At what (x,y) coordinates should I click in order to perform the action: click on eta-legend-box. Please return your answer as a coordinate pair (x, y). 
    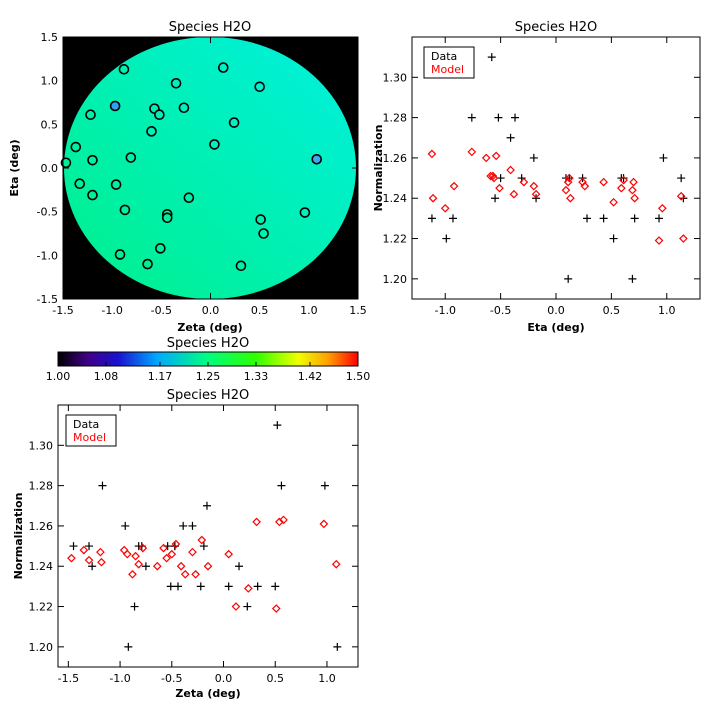
    Looking at the image, I should click on (449, 62).